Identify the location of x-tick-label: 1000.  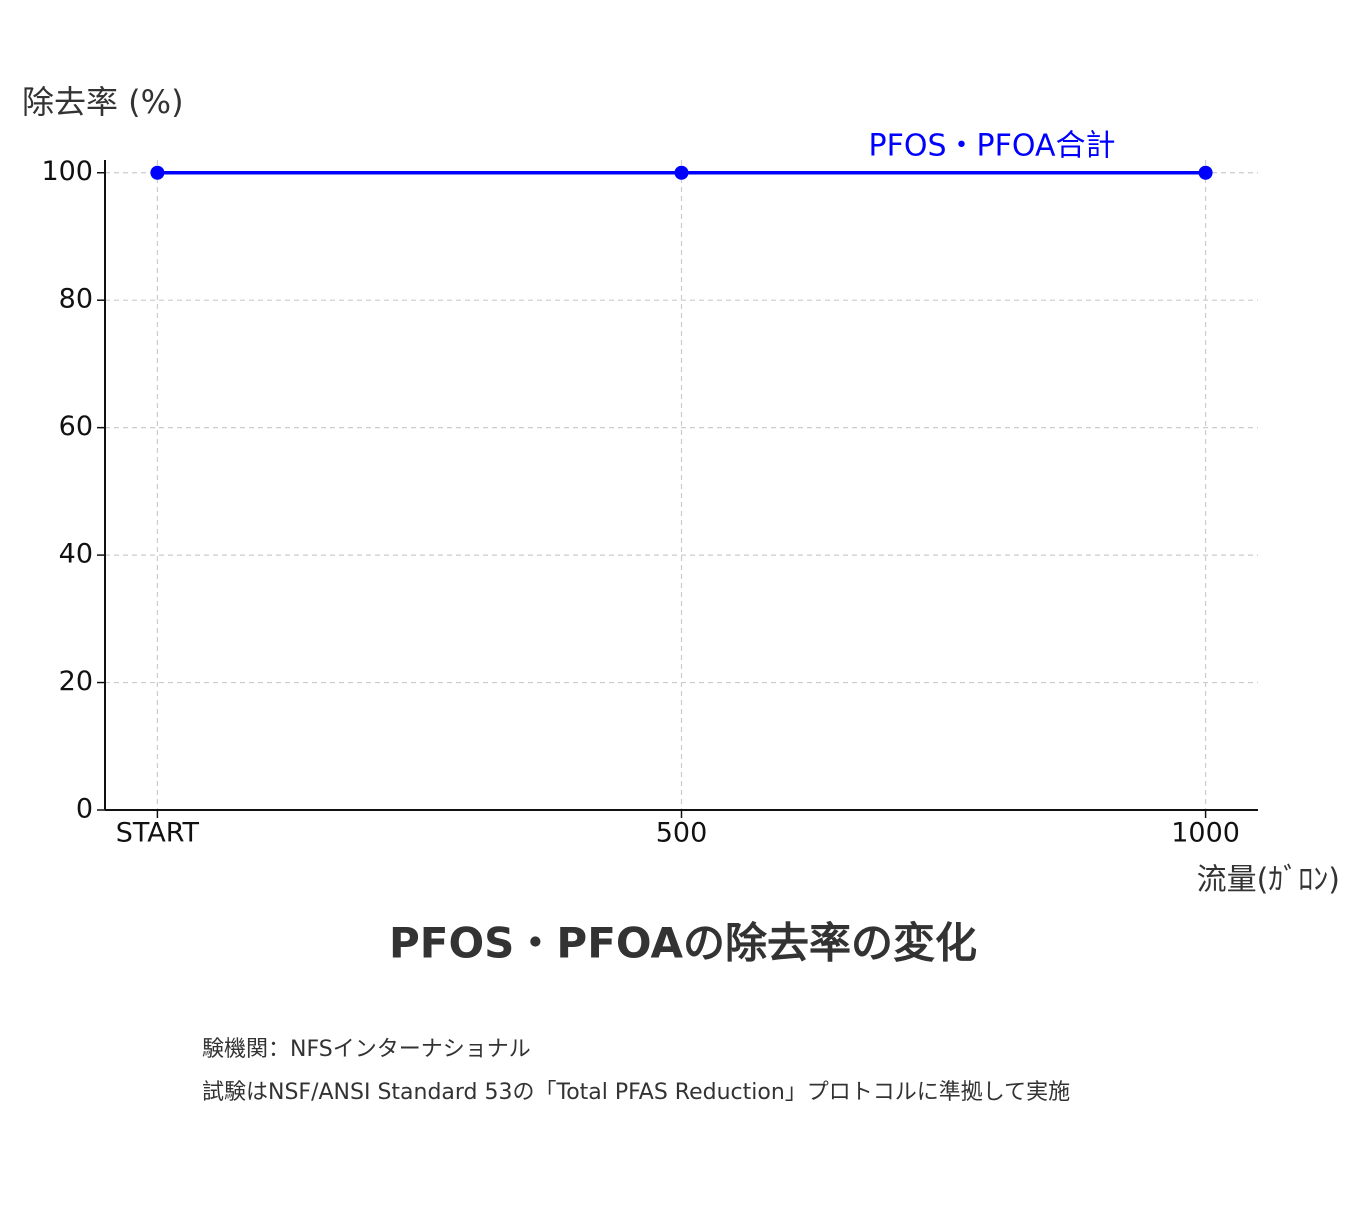
(1205, 833).